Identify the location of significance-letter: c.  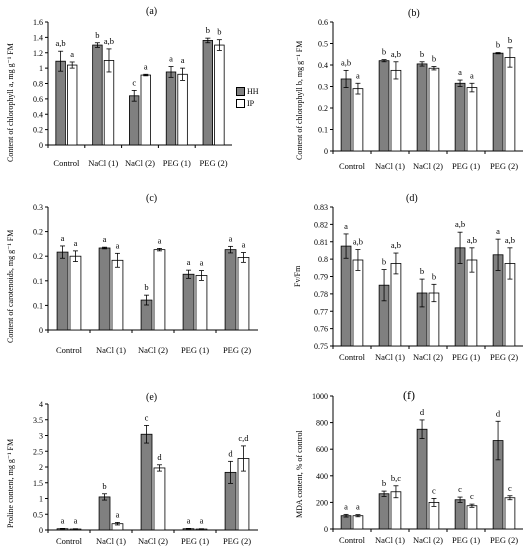
(460, 489).